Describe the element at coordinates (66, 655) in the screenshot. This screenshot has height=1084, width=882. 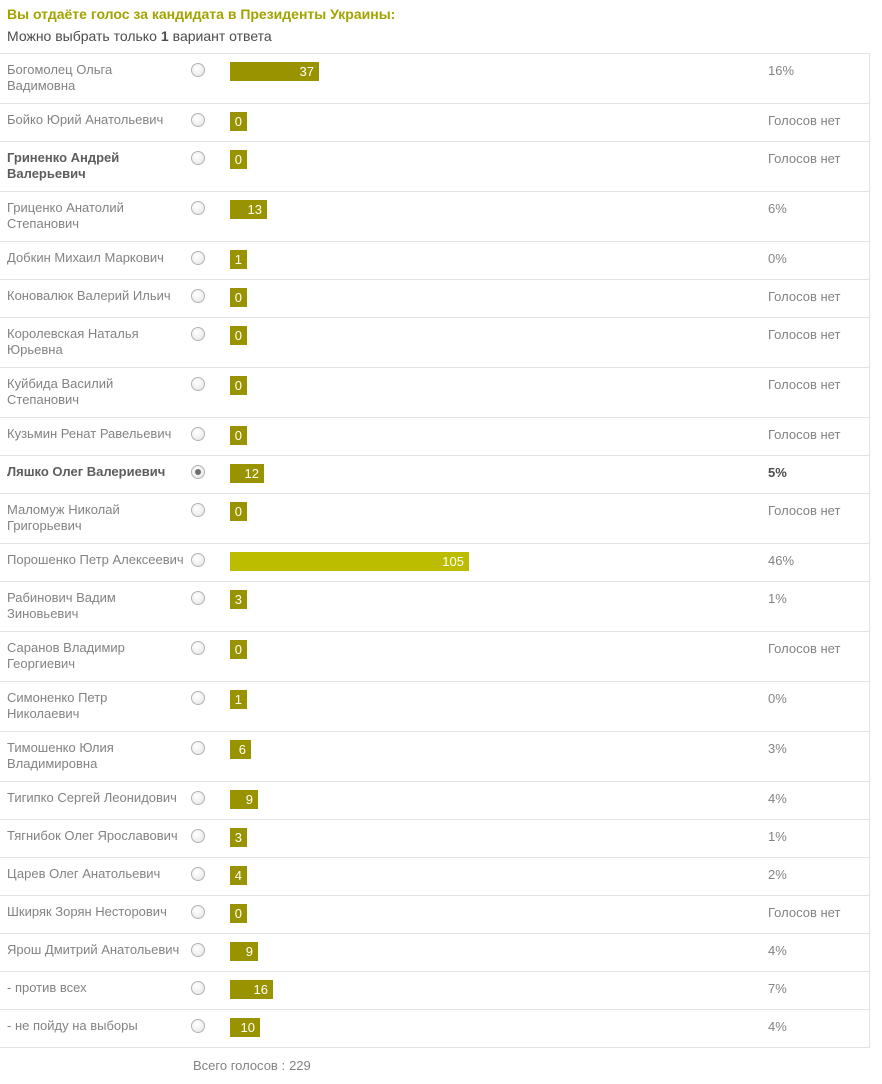
I see `candidate-name: Саранов Владимир Георгиевич` at that location.